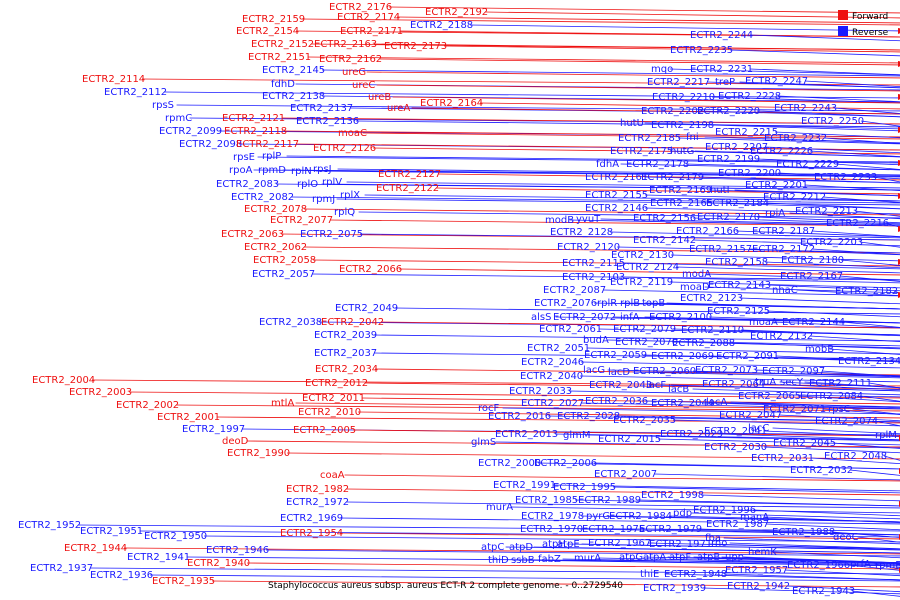  What do you see at coordinates (619, 543) in the screenshot?
I see `gene-label: ECTR2_1967` at bounding box center [619, 543].